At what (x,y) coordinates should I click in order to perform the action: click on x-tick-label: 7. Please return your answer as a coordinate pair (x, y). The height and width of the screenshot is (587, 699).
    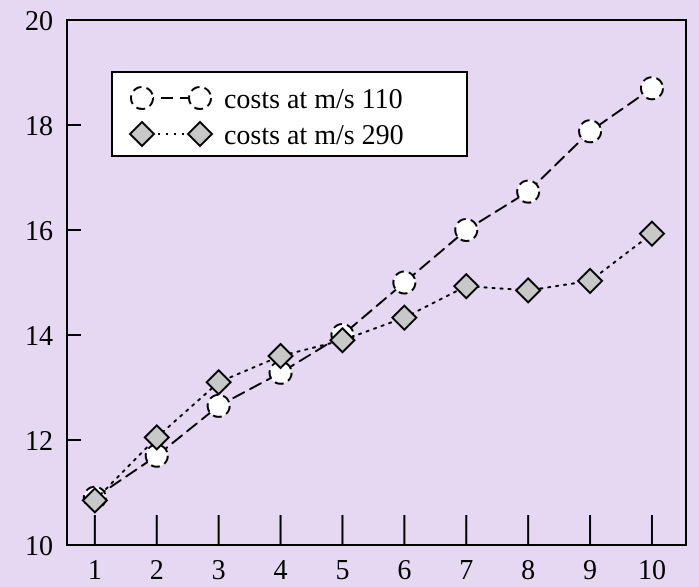
    Looking at the image, I should click on (466, 570).